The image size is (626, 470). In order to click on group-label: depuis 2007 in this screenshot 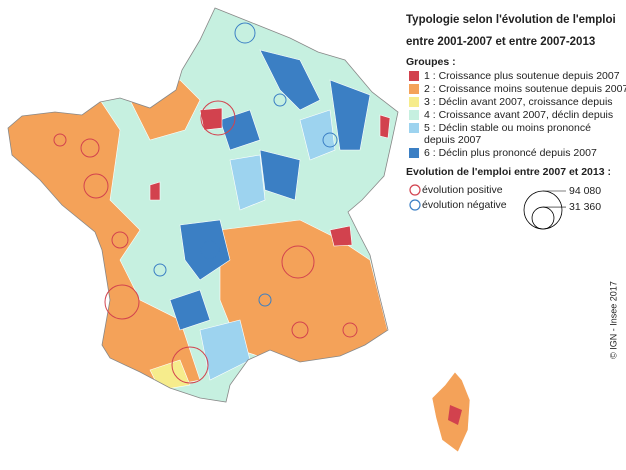, I will do `click(452, 140)`.